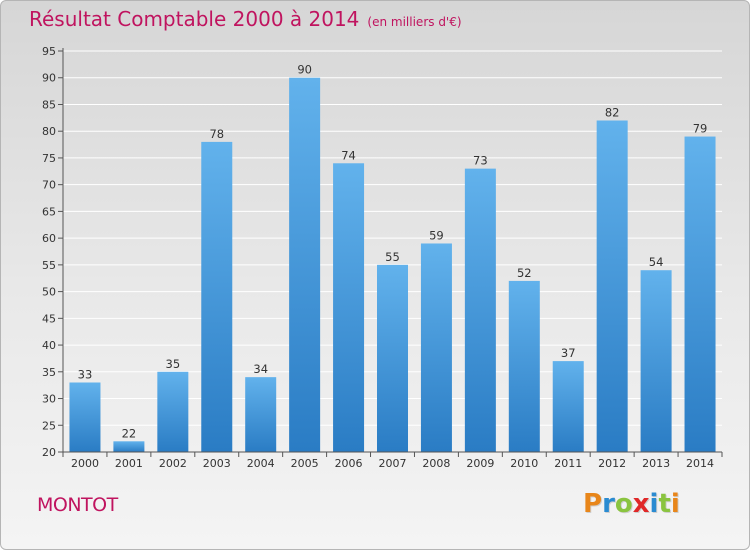  What do you see at coordinates (49, 211) in the screenshot?
I see `y-tick-label: 65` at bounding box center [49, 211].